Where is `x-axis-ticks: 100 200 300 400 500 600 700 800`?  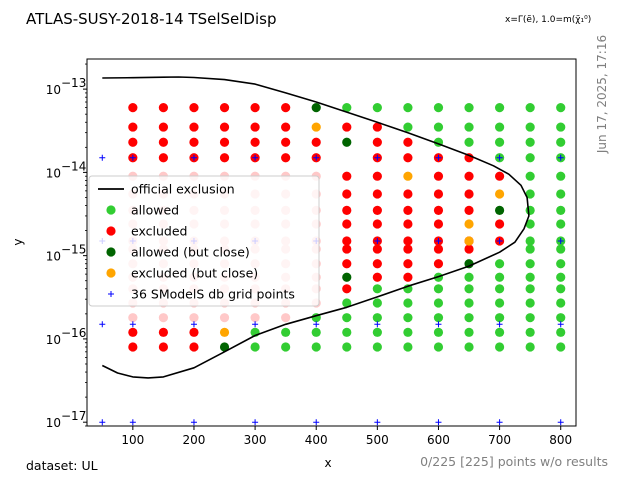
x-axis-ticks: 100 200 300 400 500 600 700 800 is located at coordinates (346, 436).